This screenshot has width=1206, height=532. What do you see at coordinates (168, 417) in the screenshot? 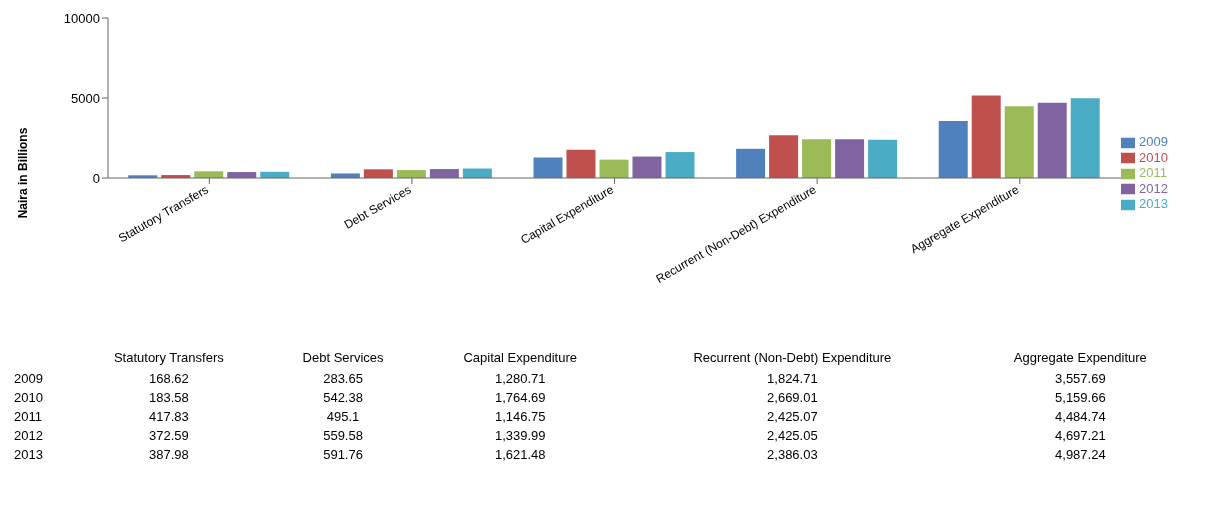
I see `data-label: 417.83` at bounding box center [168, 417].